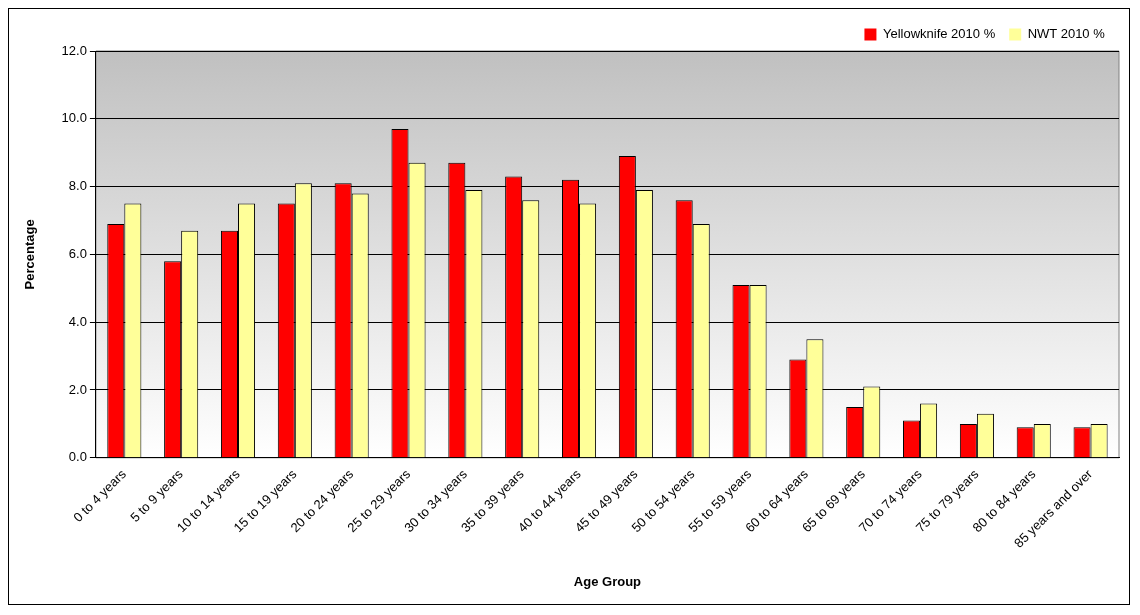  Describe the element at coordinates (77, 186) in the screenshot. I see `y-tick-label: 8.0` at that location.